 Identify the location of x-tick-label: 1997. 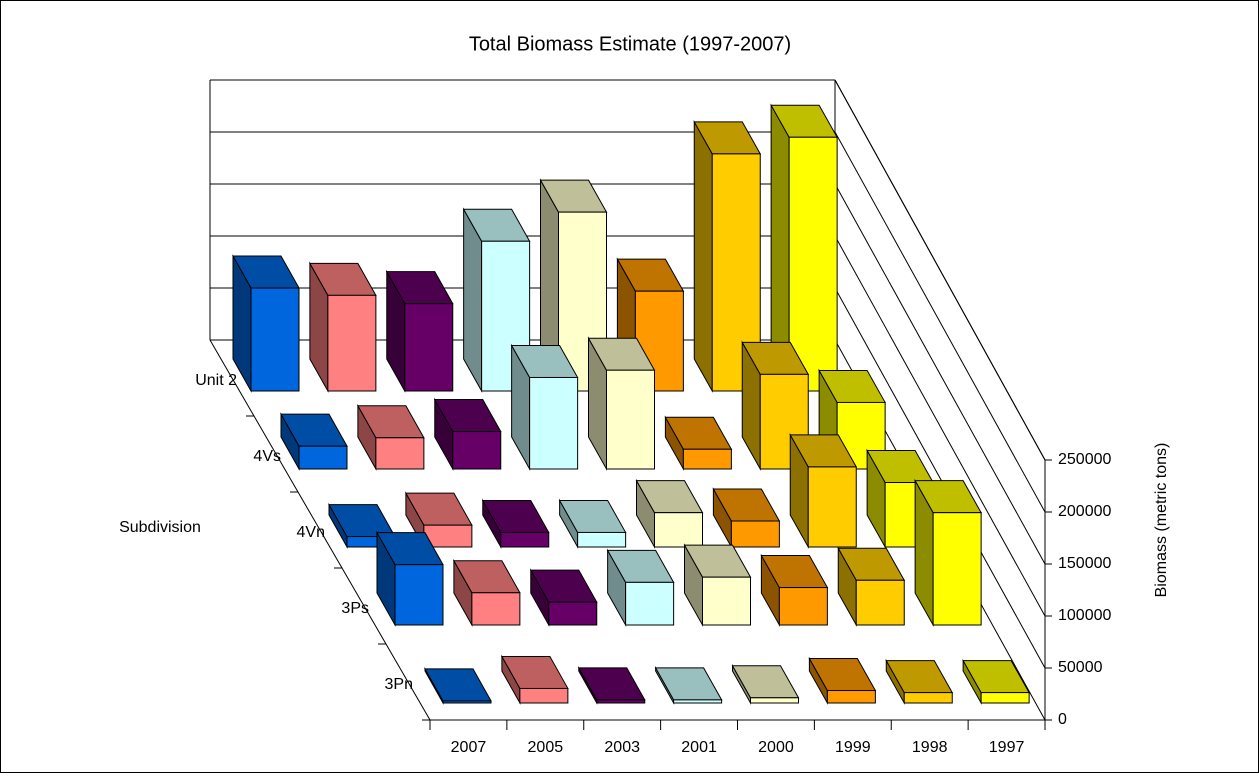
(1007, 747).